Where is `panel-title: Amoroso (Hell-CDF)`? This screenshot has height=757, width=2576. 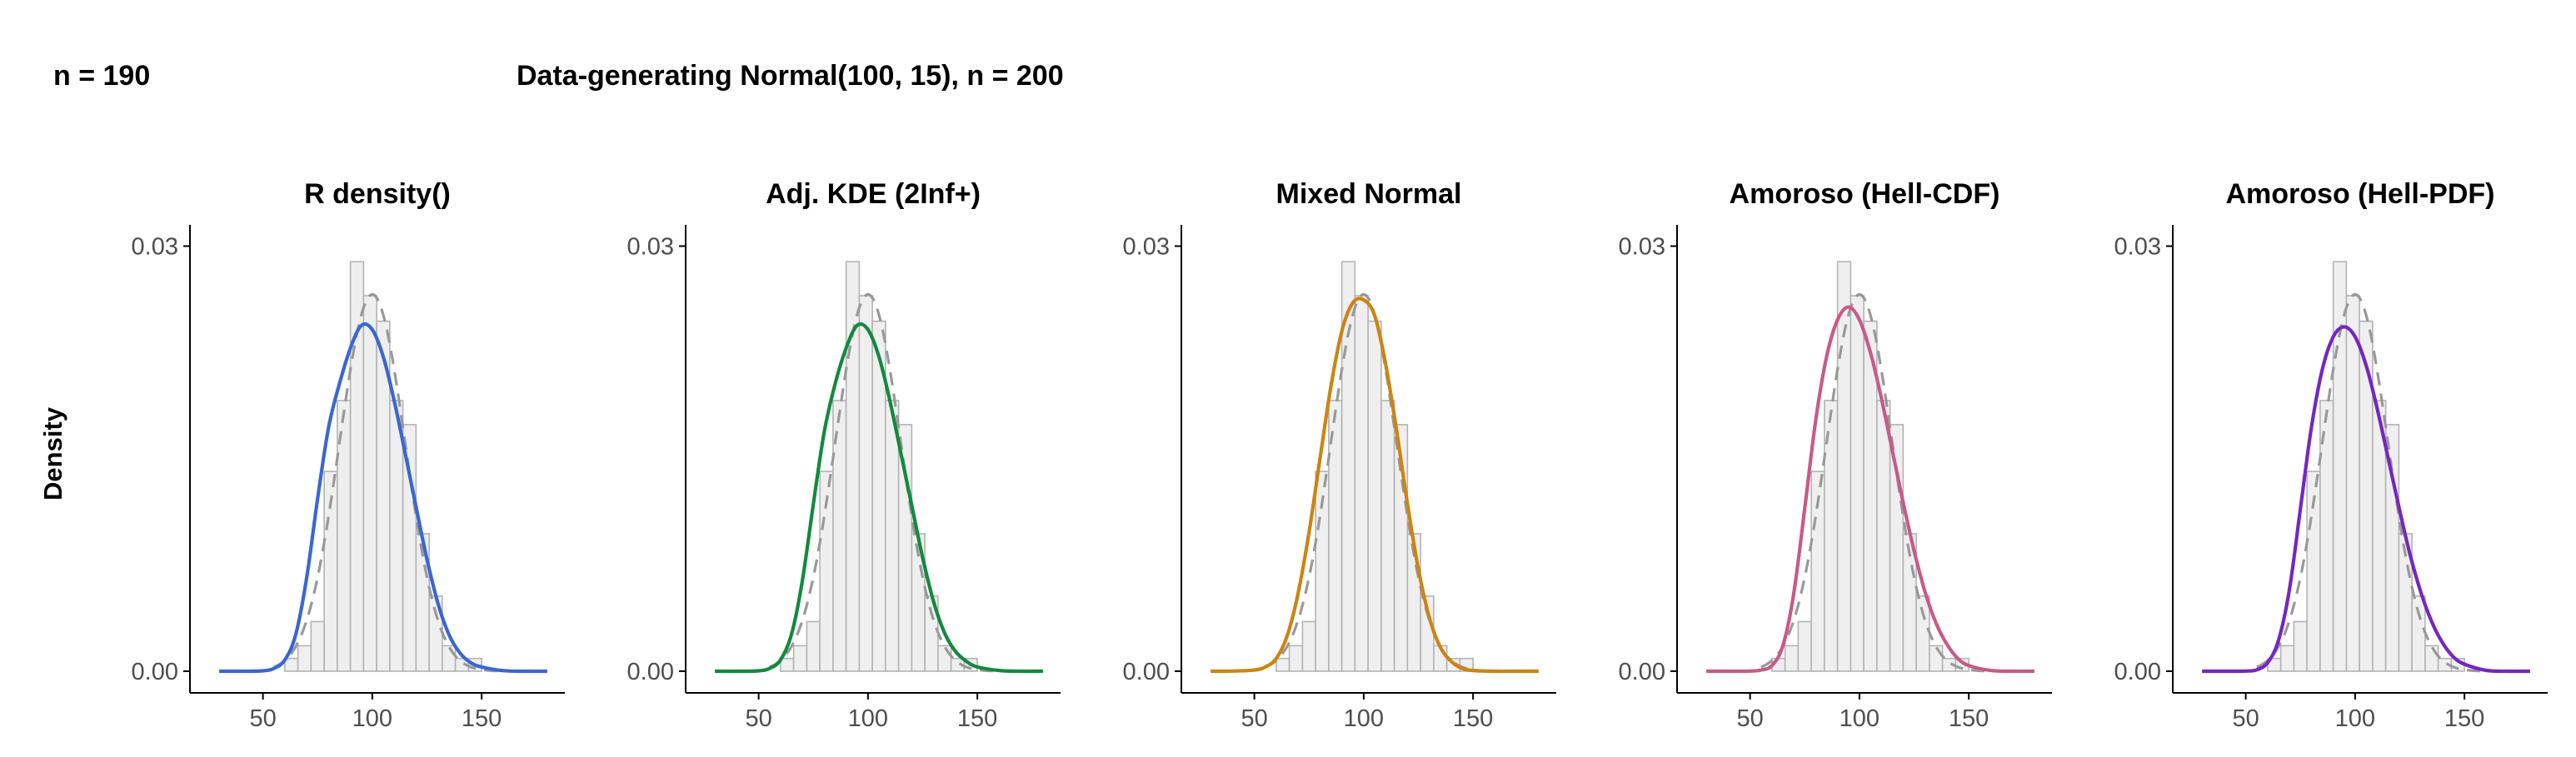 panel-title: Amoroso (Hell-CDF) is located at coordinates (1865, 194).